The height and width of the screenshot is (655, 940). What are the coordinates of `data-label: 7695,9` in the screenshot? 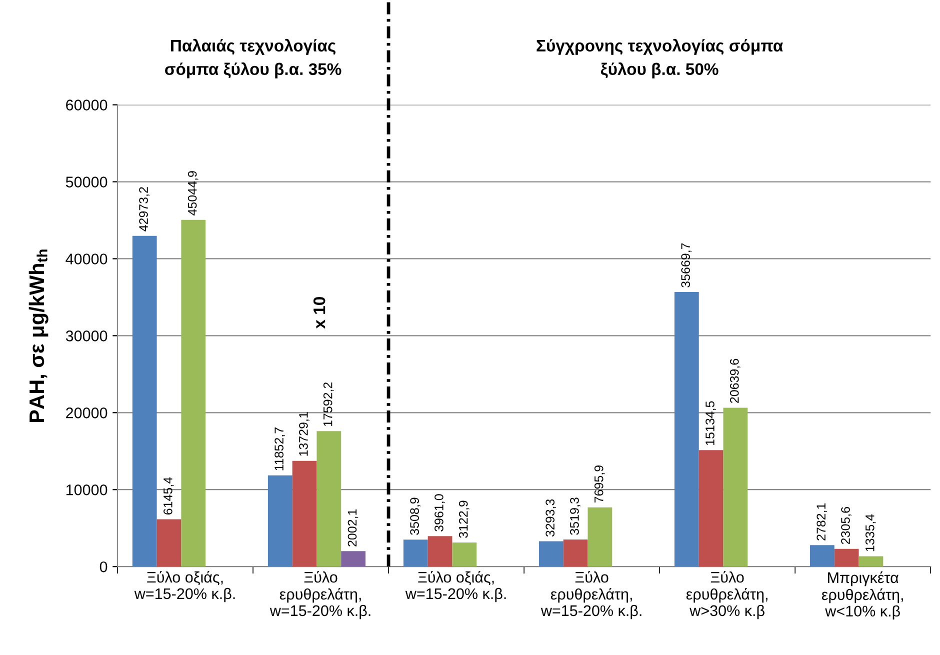 It's located at (599, 484).